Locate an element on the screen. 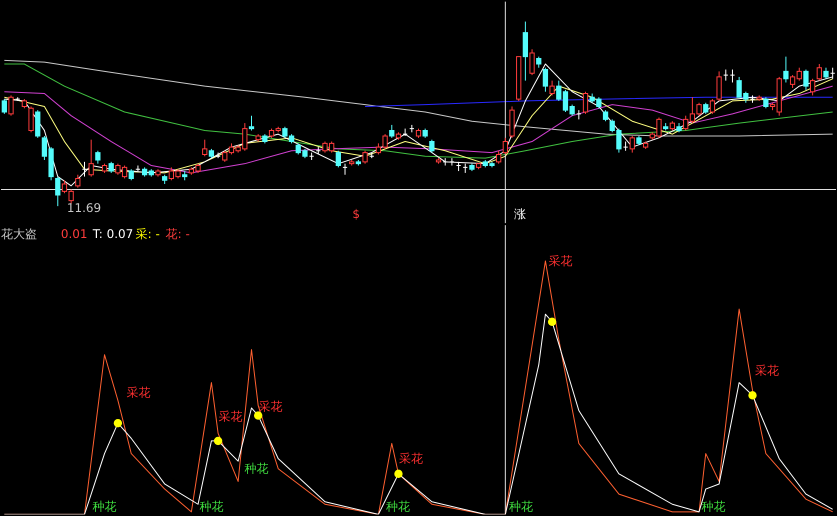 The height and width of the screenshot is (519, 837). annotation: 11.69 is located at coordinates (84, 208).